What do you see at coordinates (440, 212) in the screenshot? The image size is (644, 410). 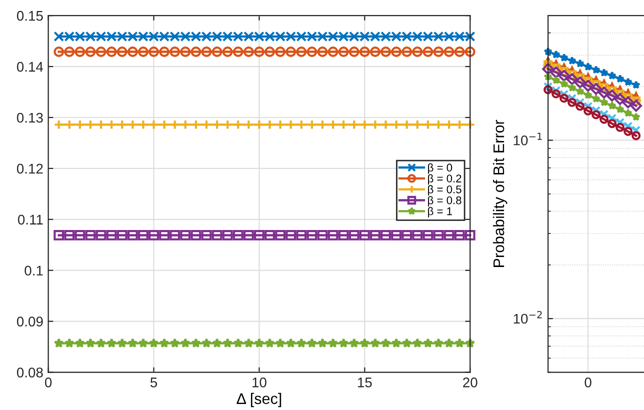 I see `legend-label: β = 1` at bounding box center [440, 212].